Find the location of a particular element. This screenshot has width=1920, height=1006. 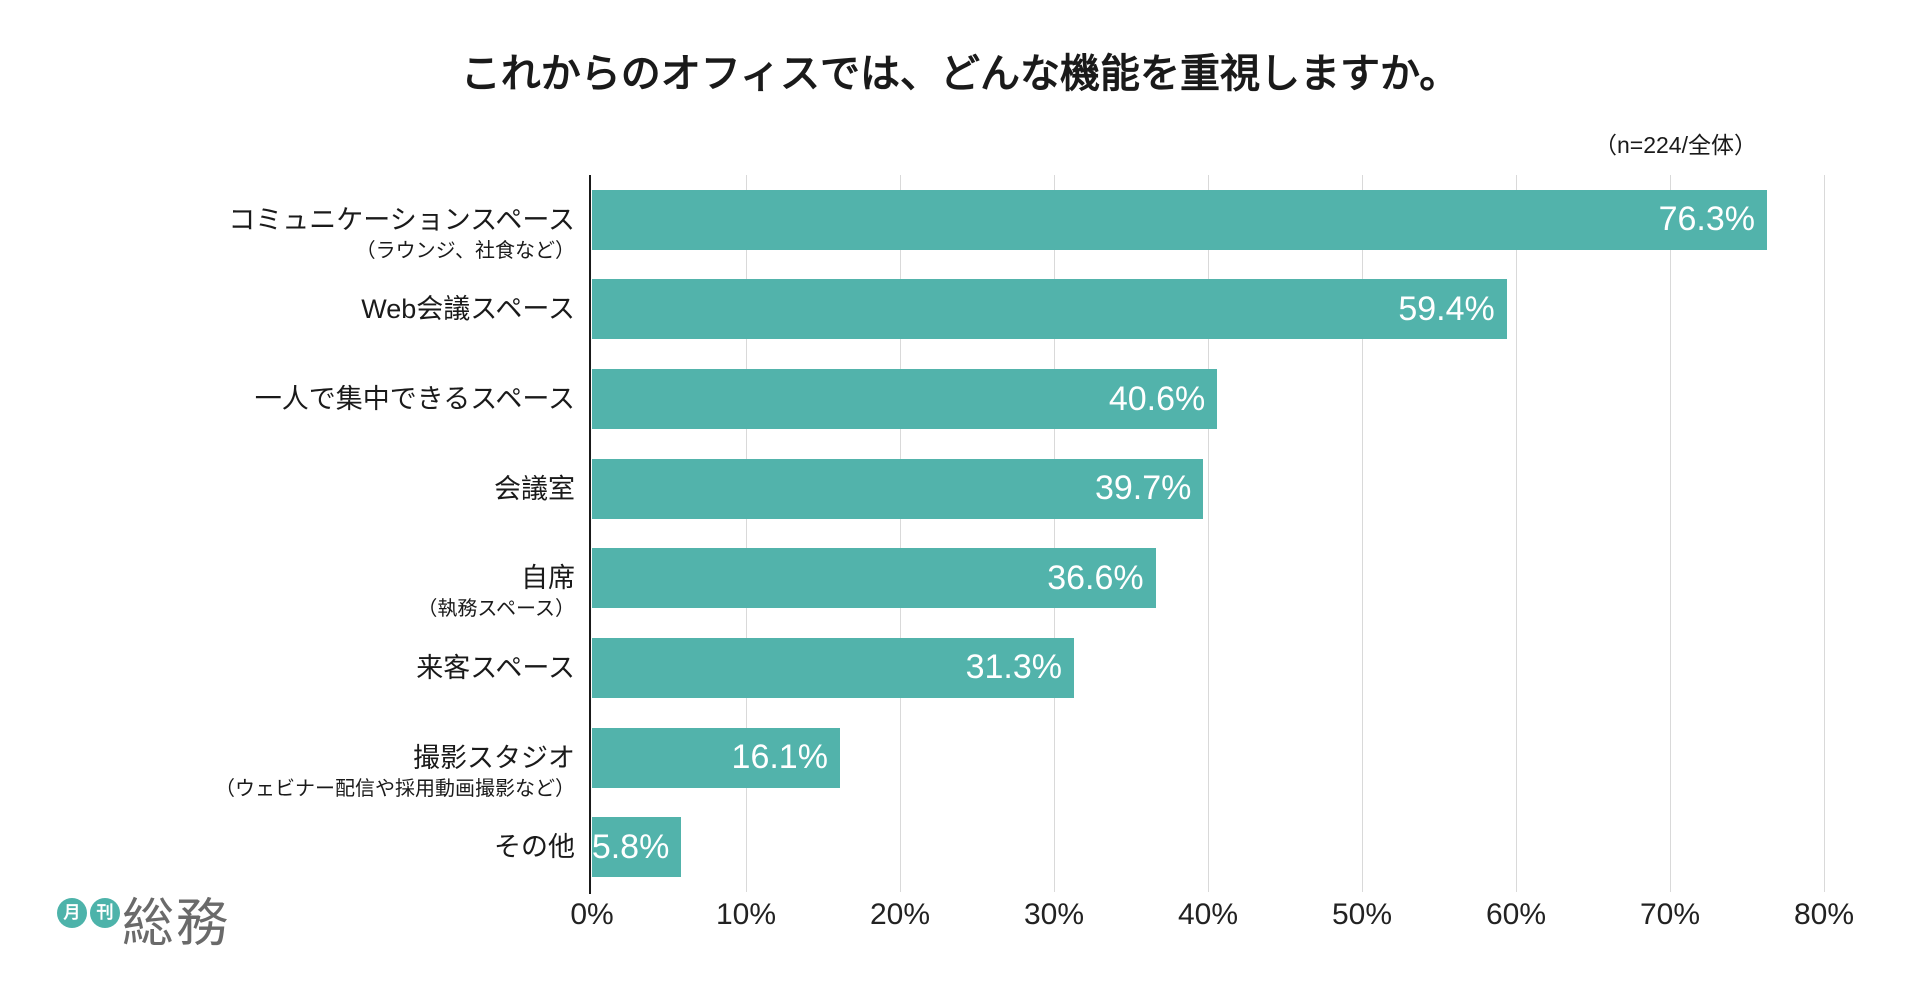

x-axis-tick-label: 40% is located at coordinates (1208, 914).